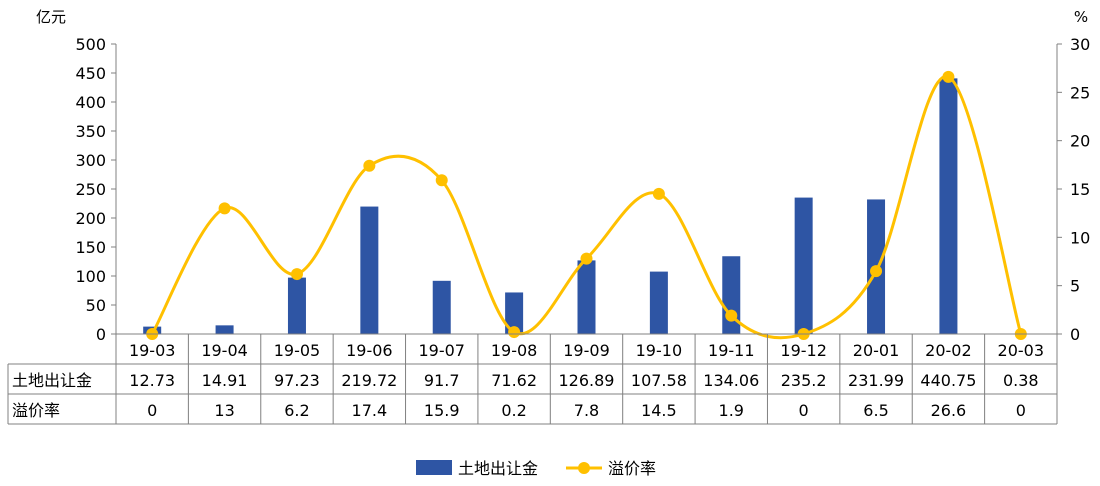 This screenshot has height=486, width=1100. What do you see at coordinates (90, 131) in the screenshot?
I see `left-tick-label: 350` at bounding box center [90, 131].